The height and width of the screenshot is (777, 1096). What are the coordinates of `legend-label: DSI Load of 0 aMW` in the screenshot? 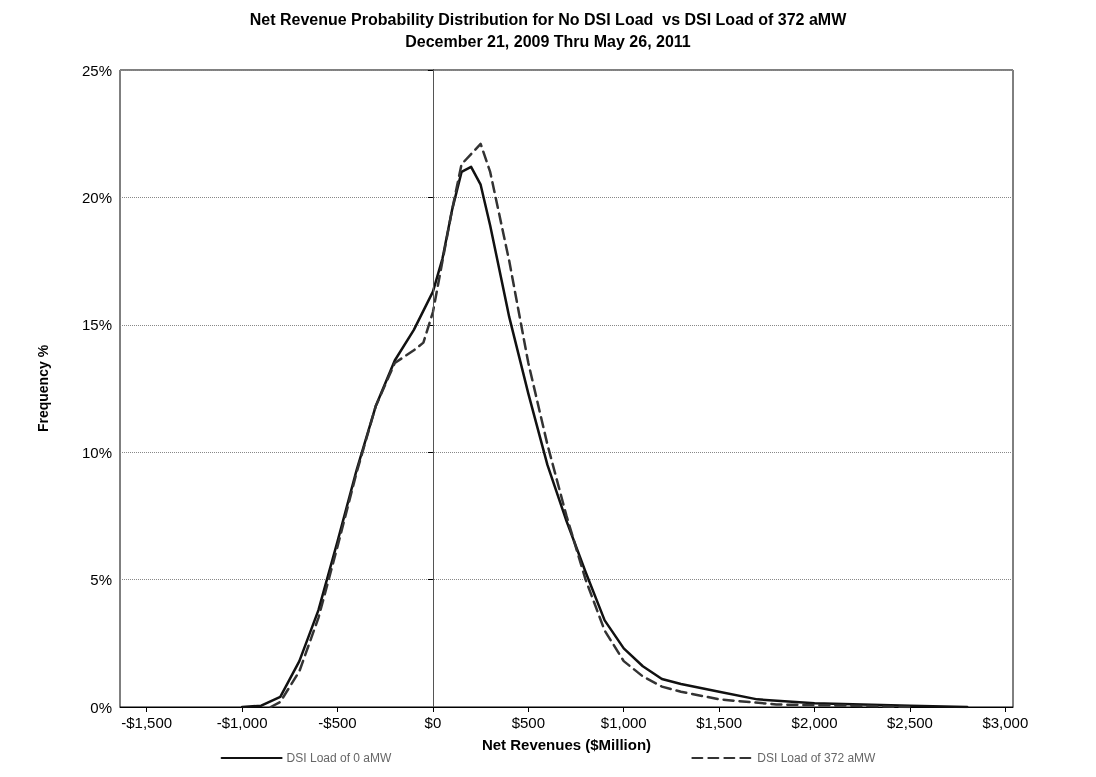 It's located at (339, 758).